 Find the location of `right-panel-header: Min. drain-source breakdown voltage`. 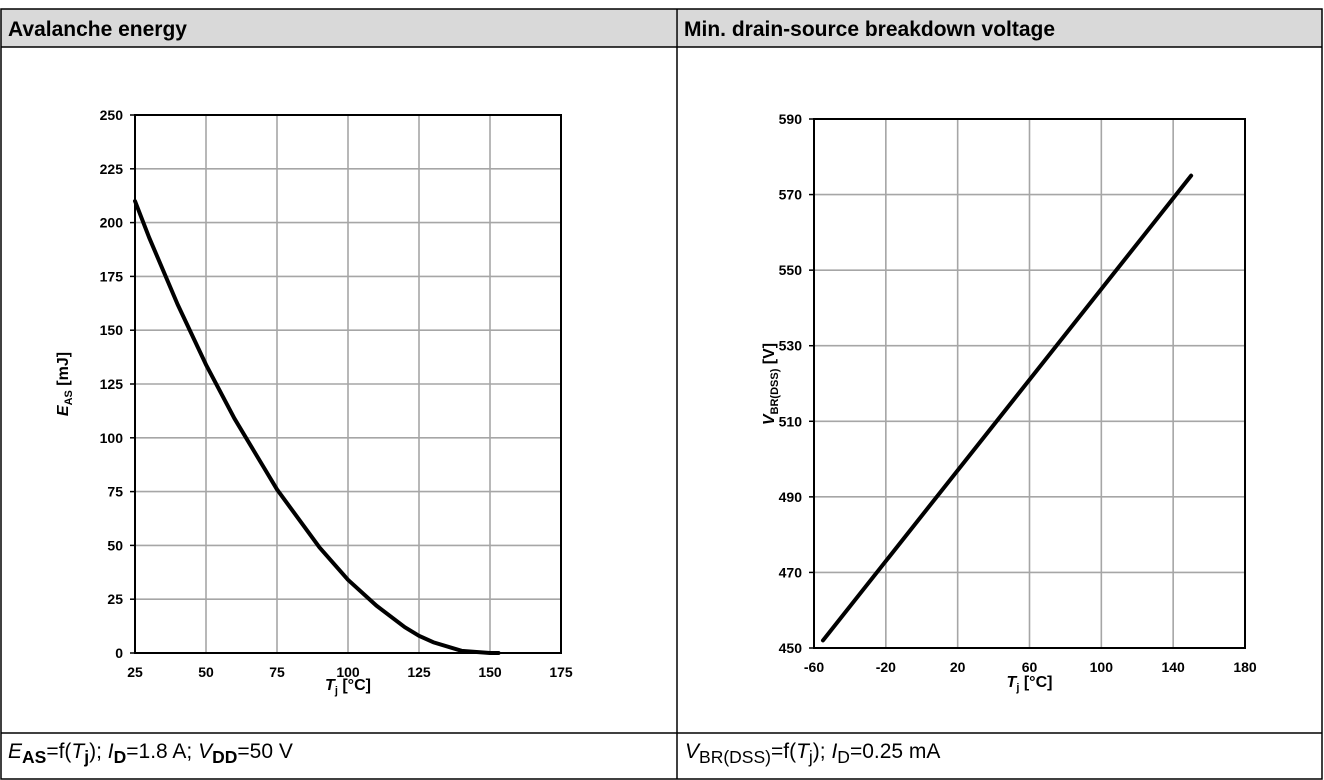

right-panel-header: Min. drain-source breakdown voltage is located at coordinates (999, 28).